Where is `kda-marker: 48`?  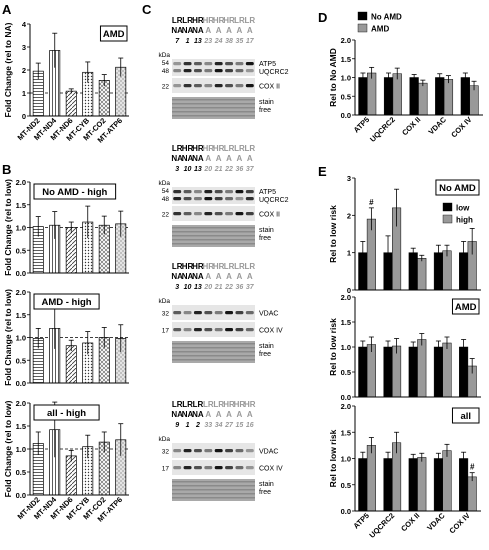 kda-marker: 48 is located at coordinates (166, 199).